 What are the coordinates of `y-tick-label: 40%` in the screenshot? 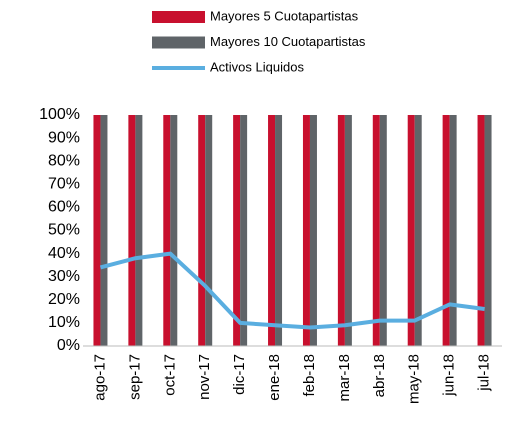 It's located at (64, 253).